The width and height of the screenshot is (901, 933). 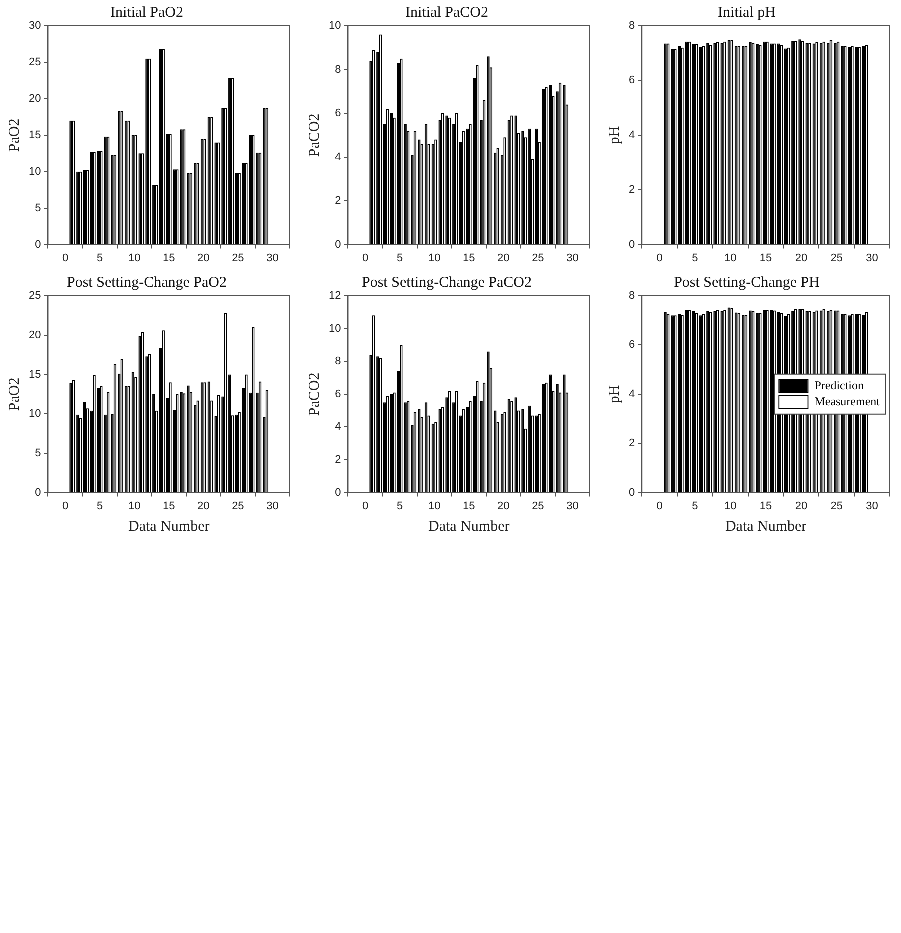 I want to click on legend-label: Prediction, so click(x=839, y=385).